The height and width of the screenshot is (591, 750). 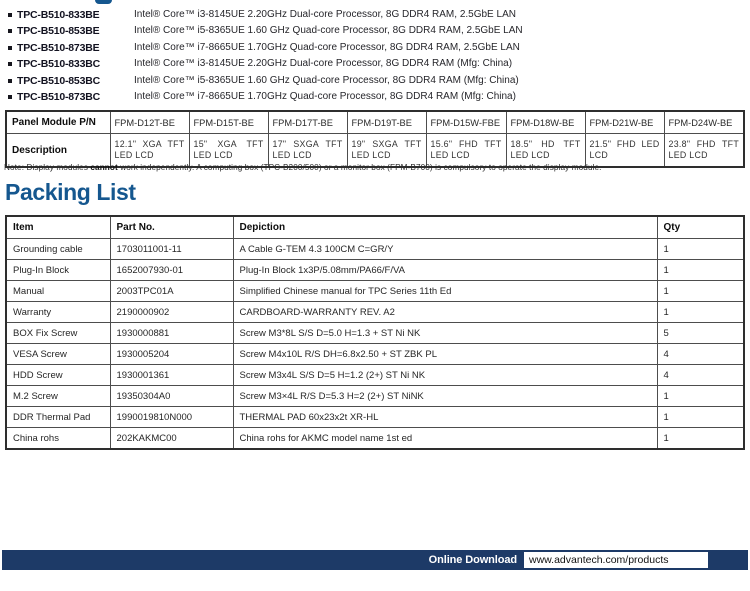 What do you see at coordinates (466, 122) in the screenshot?
I see `panel-pn: FPM-D15W-FBE` at bounding box center [466, 122].